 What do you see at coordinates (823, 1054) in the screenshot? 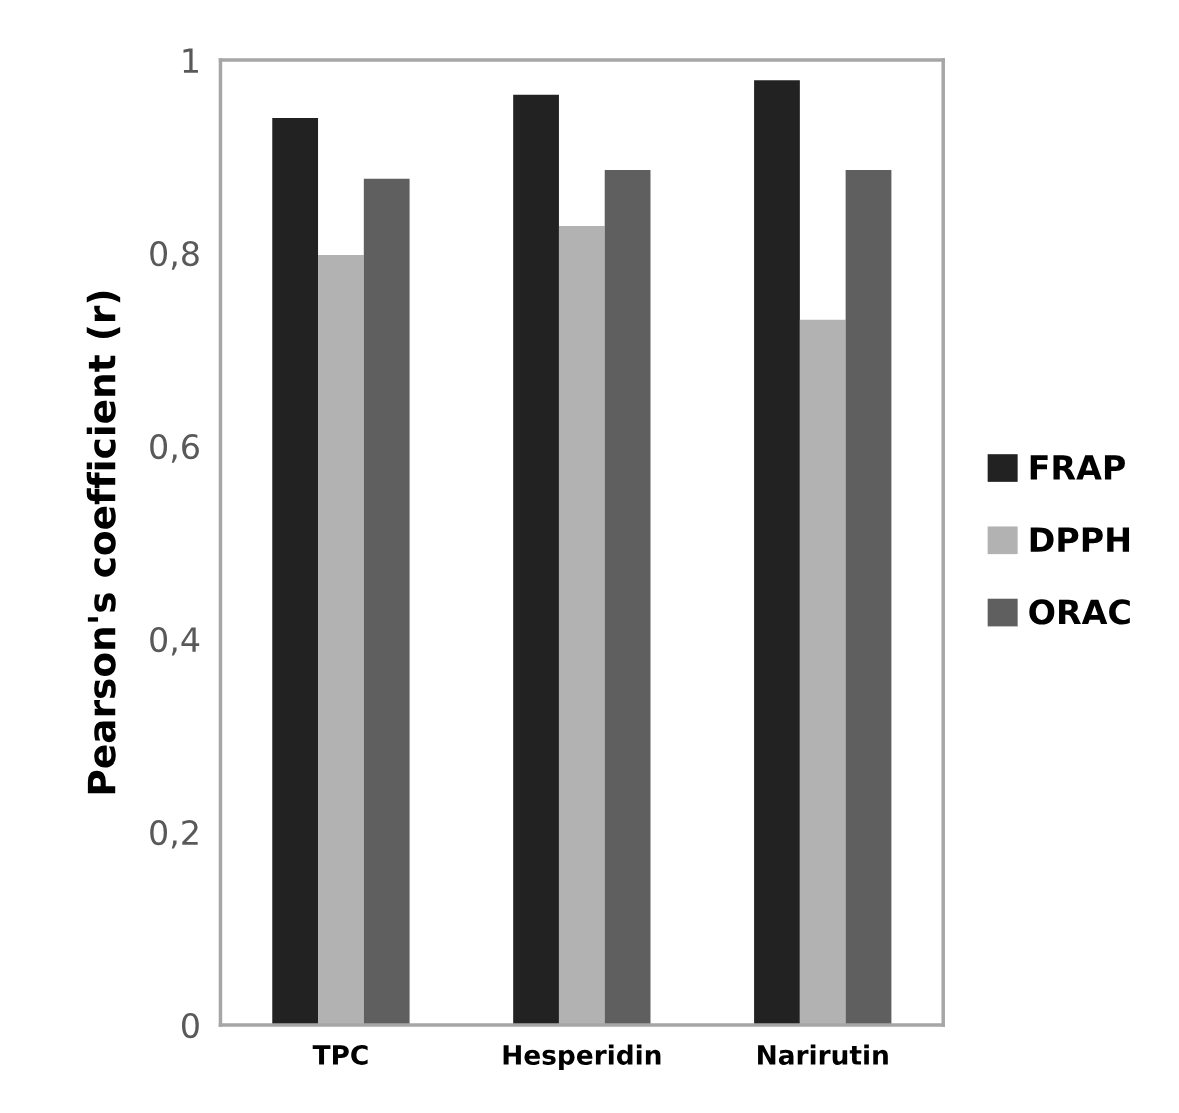
I see `x-tick-label: Narirutin` at bounding box center [823, 1054].